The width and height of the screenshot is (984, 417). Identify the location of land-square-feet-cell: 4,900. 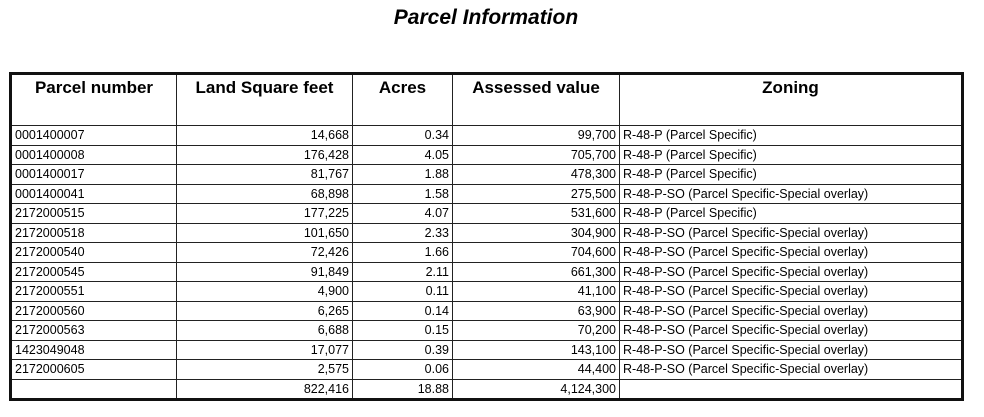
(264, 291).